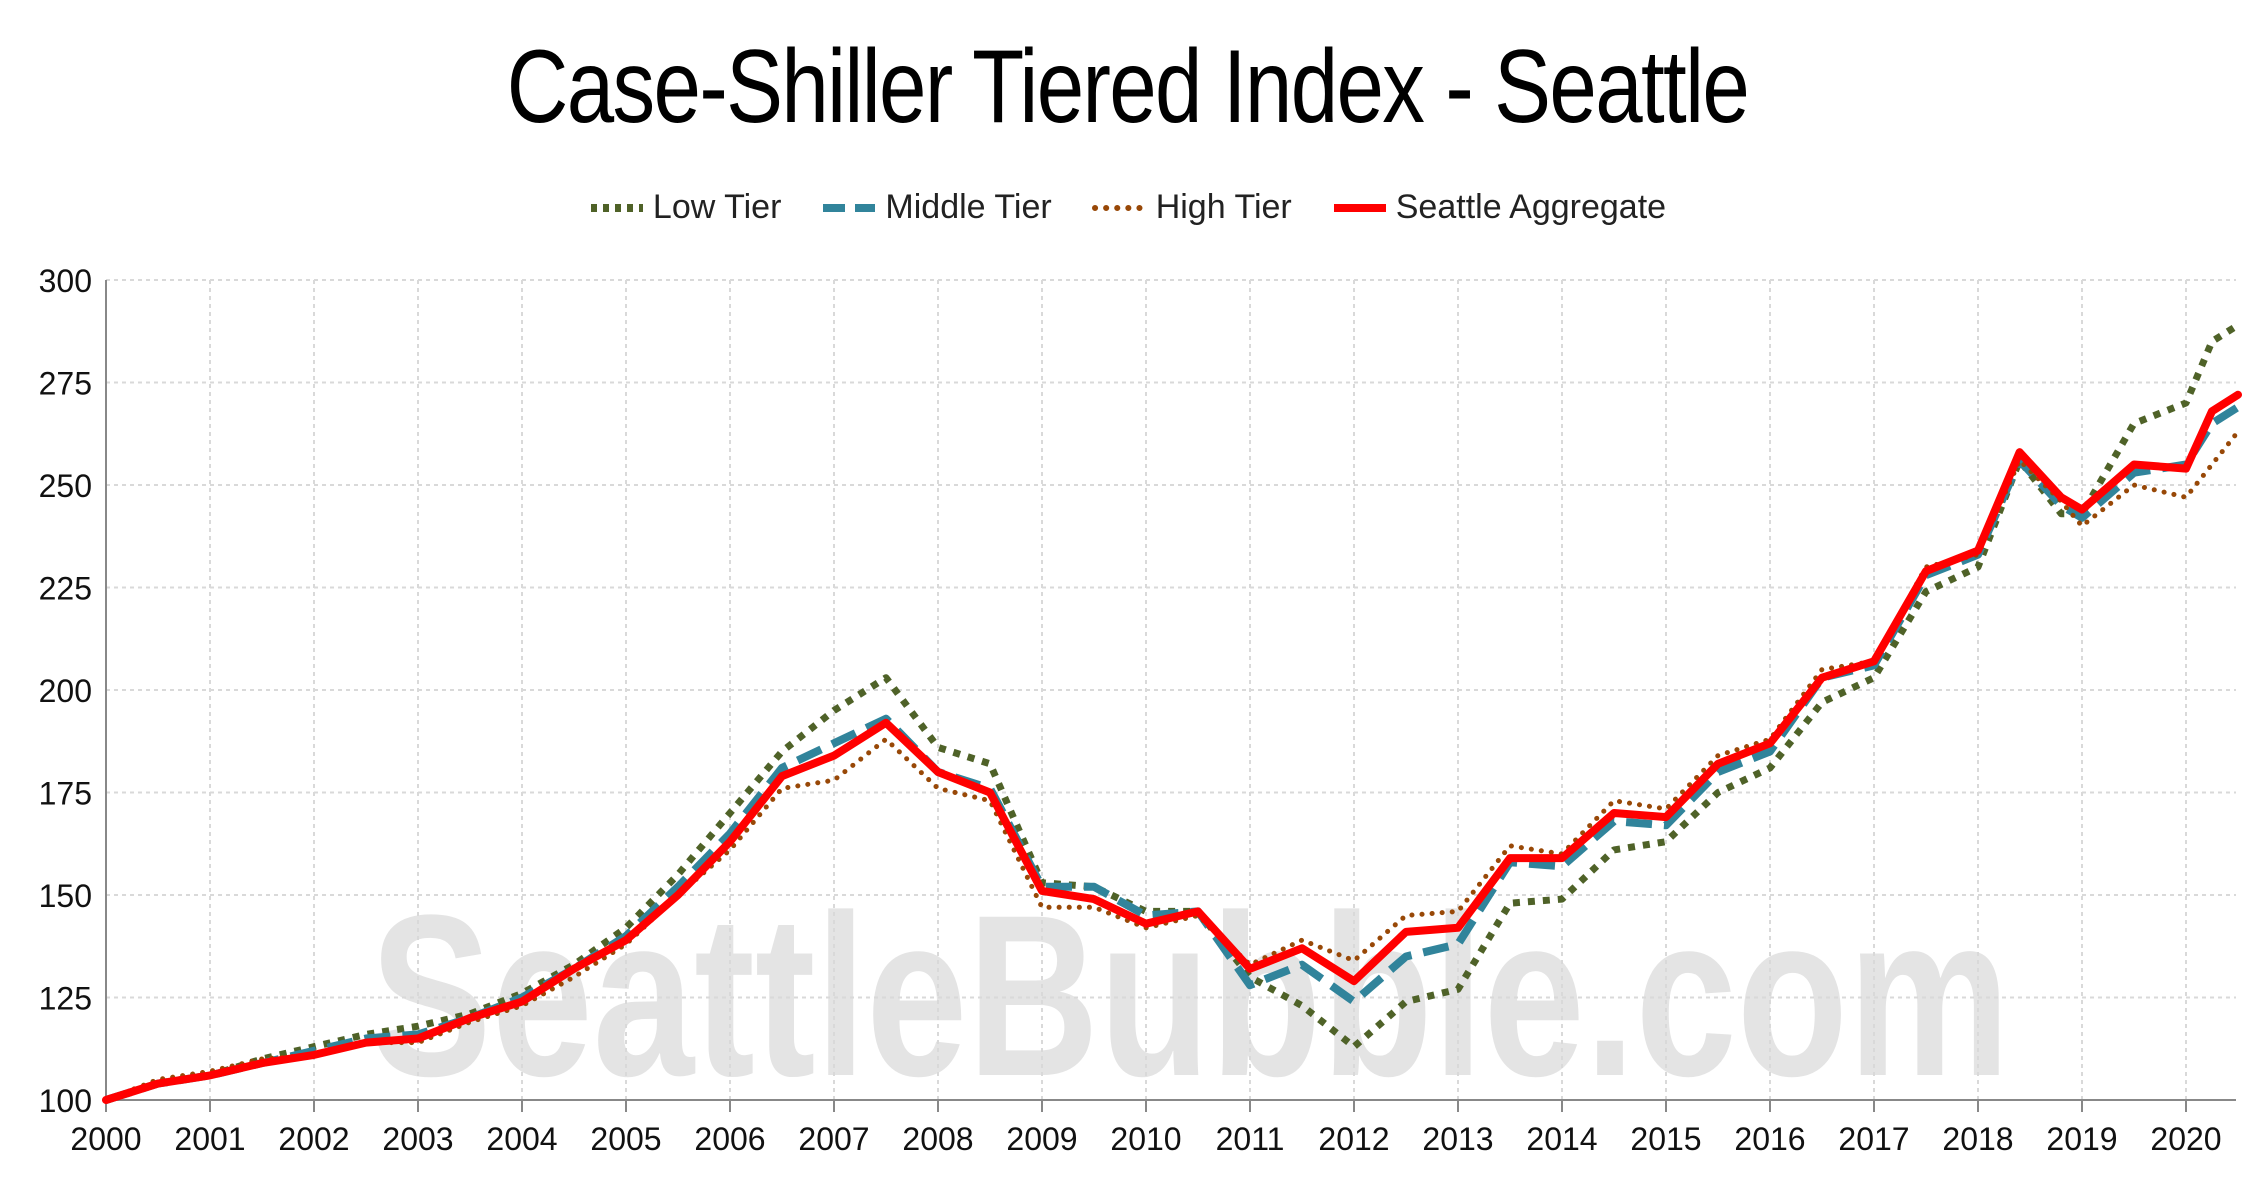 This screenshot has height=1187, width=2255. What do you see at coordinates (65, 896) in the screenshot?
I see `y-tick-label: 150` at bounding box center [65, 896].